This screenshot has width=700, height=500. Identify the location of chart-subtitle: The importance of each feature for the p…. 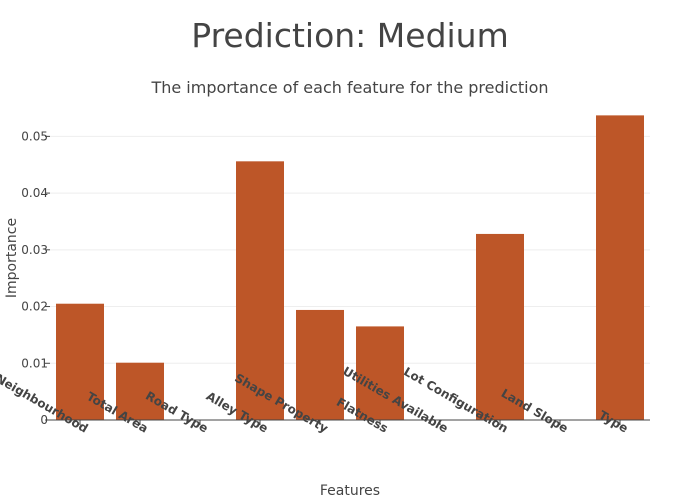
(350, 87).